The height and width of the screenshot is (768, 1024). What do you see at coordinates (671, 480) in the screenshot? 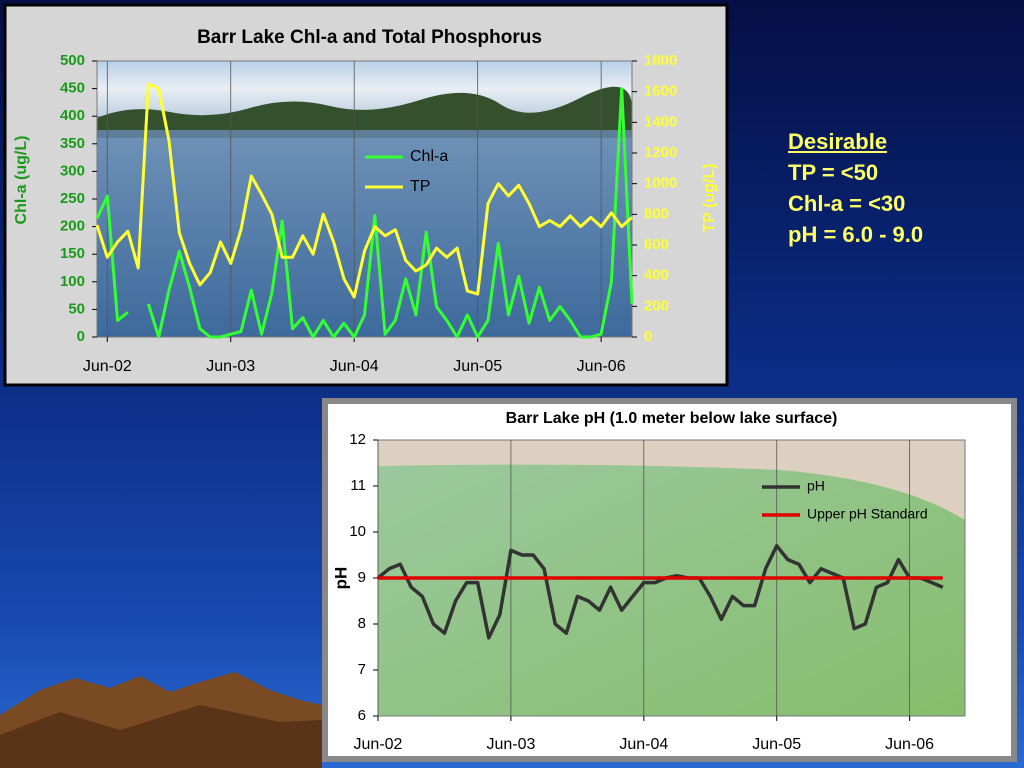
I see `photo-shore` at bounding box center [671, 480].